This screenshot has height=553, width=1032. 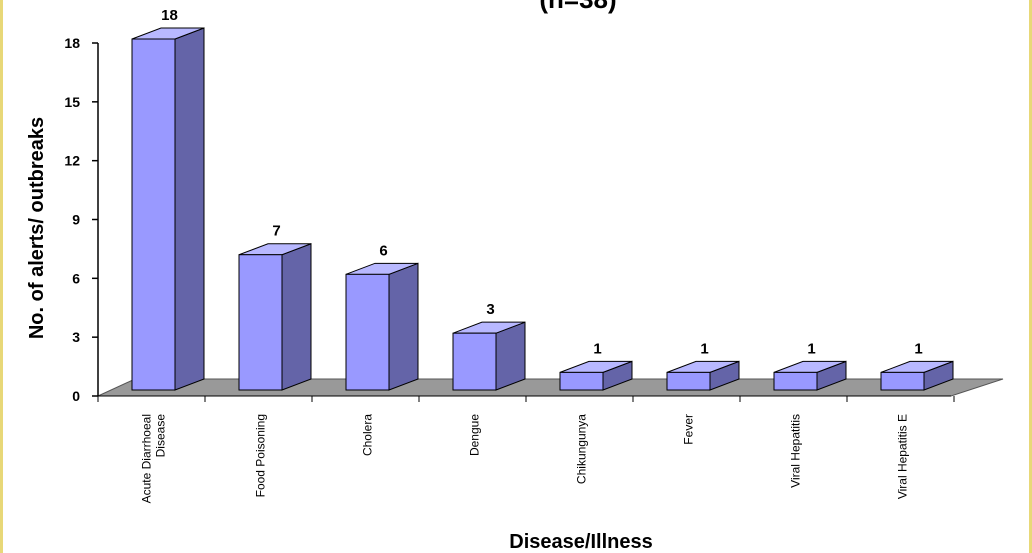 I want to click on y-tick-label: 6, so click(x=76, y=278).